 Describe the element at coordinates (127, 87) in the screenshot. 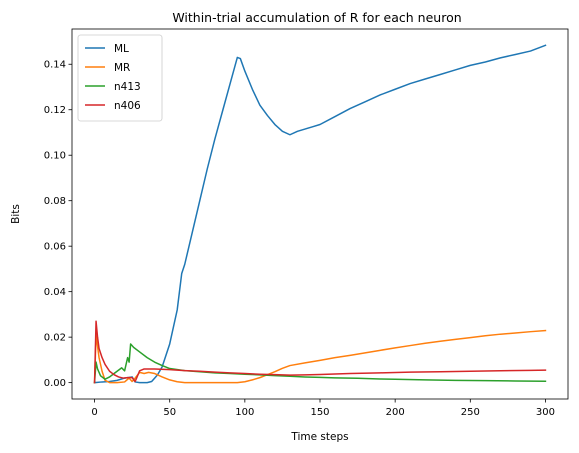

I see `legend-label-n413: n413` at that location.